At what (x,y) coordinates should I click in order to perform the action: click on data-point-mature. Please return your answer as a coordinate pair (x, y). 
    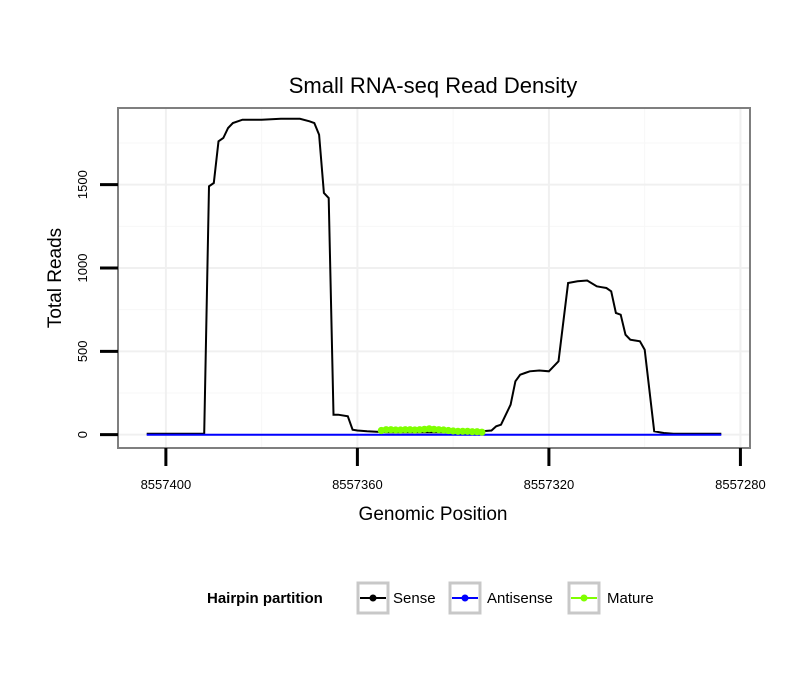
    Looking at the image, I should click on (482, 432).